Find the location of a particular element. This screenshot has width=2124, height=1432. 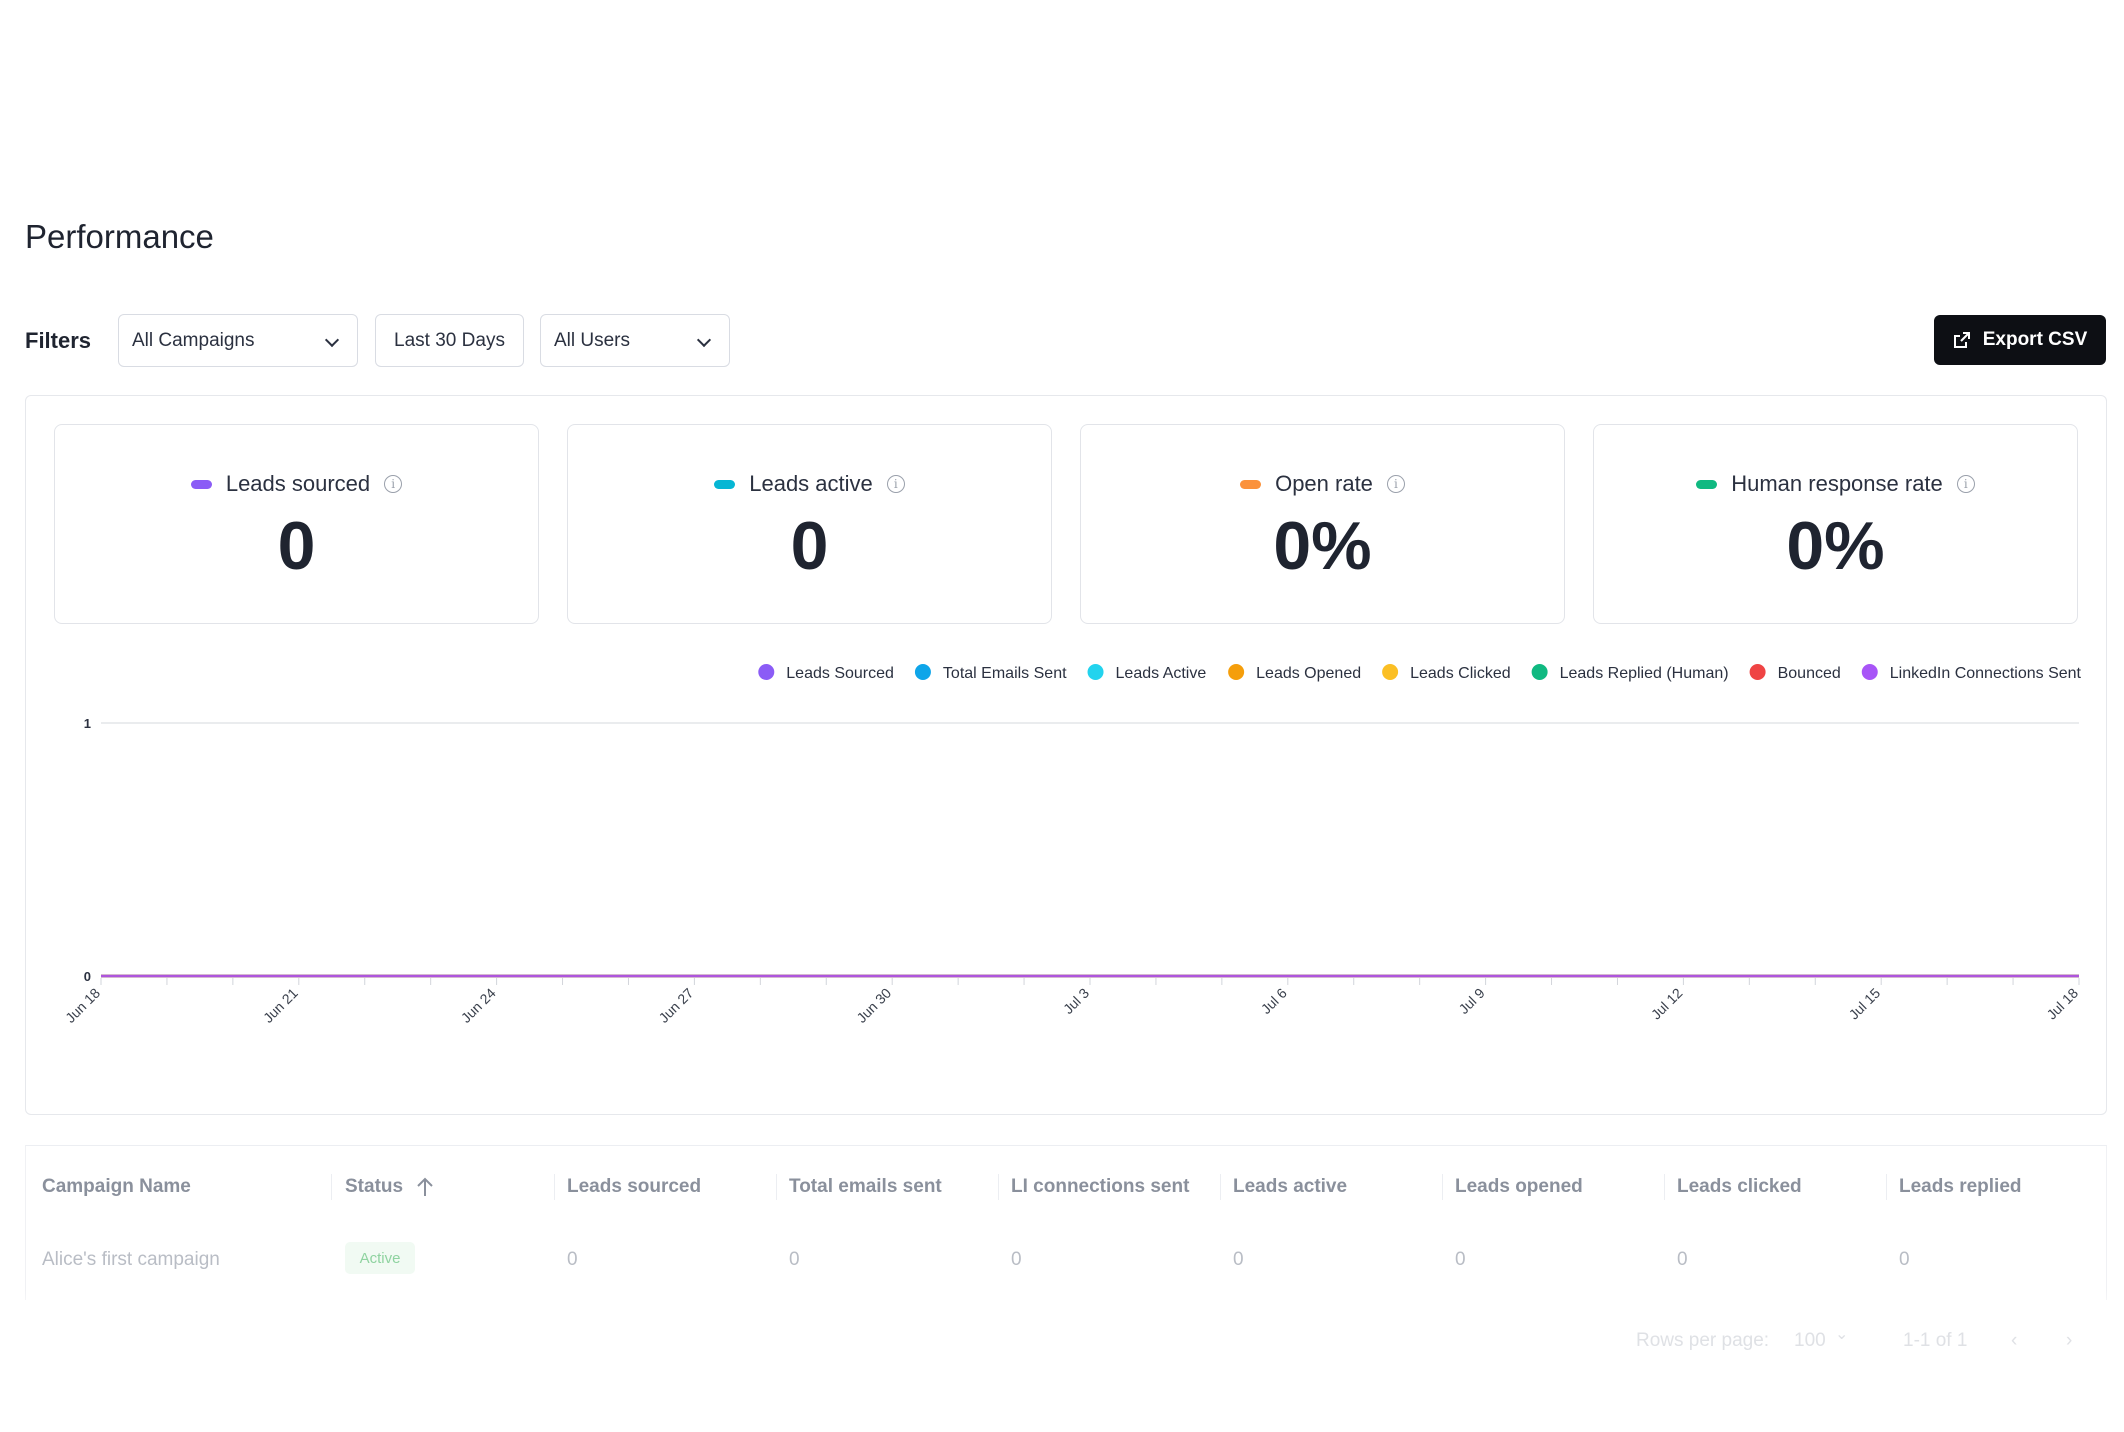

next-page-icon: › is located at coordinates (2069, 1340).